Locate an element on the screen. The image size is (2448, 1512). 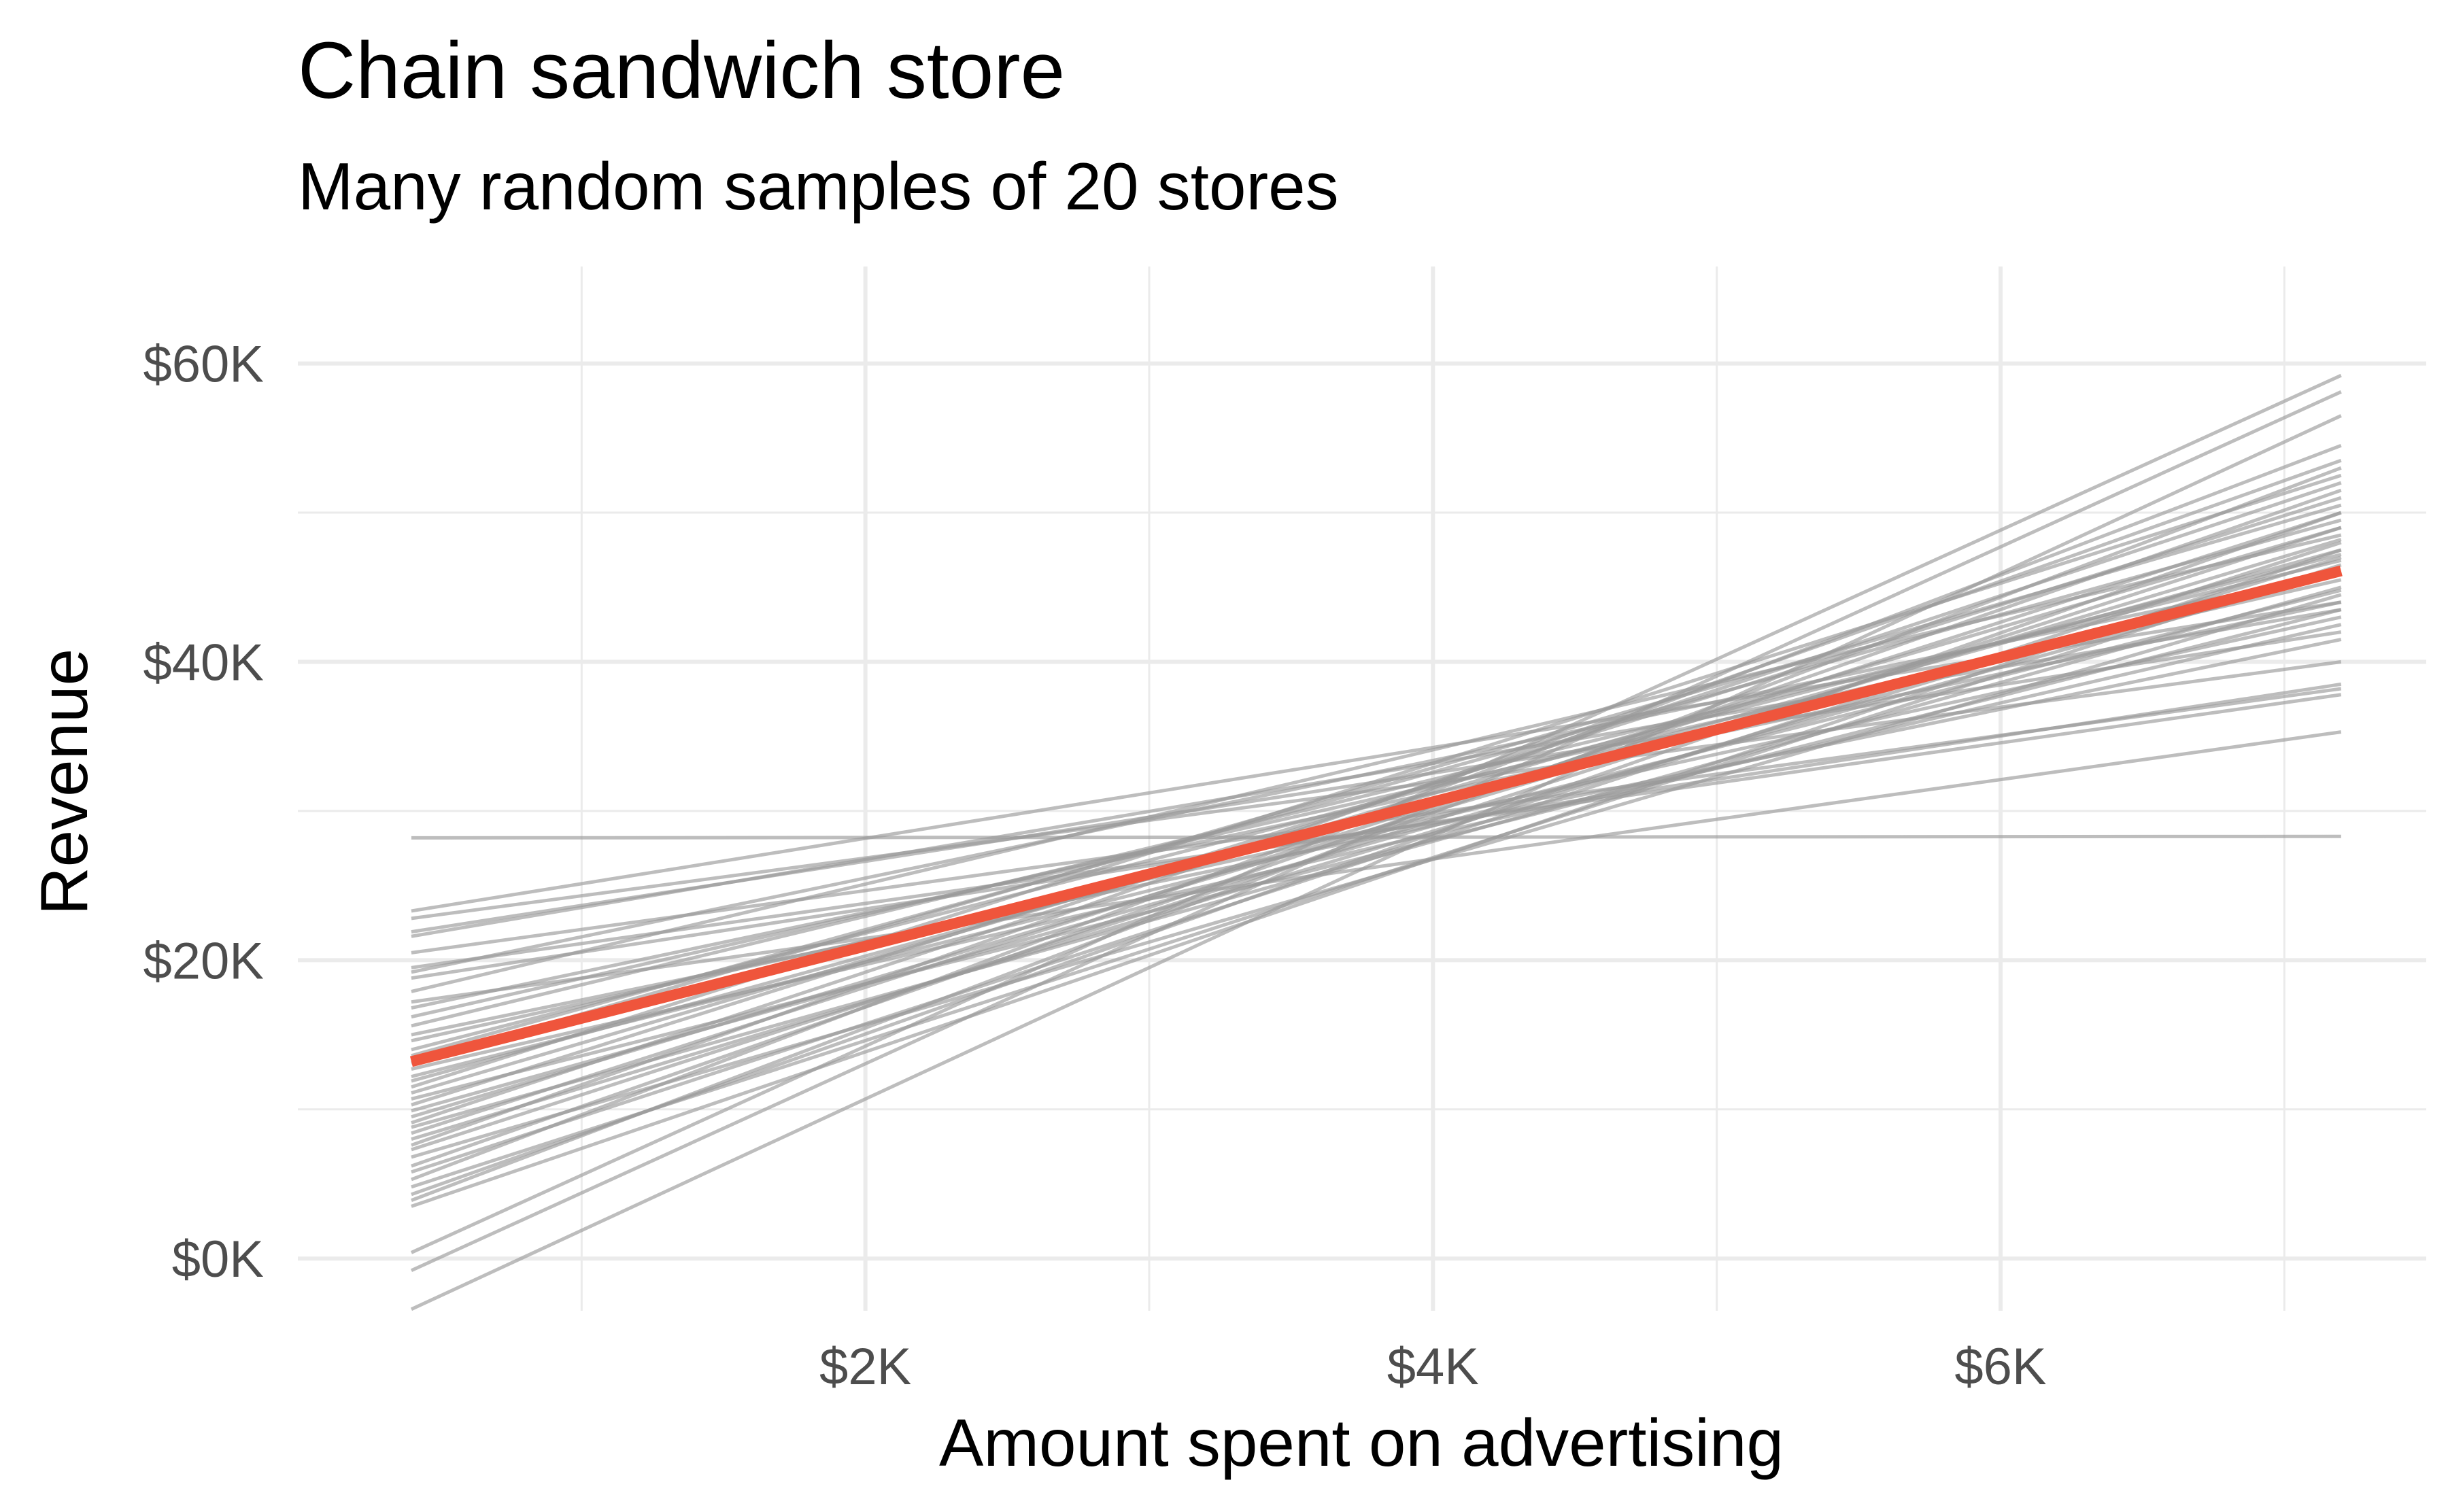
x-tick-label: $4K is located at coordinates (1433, 1367).